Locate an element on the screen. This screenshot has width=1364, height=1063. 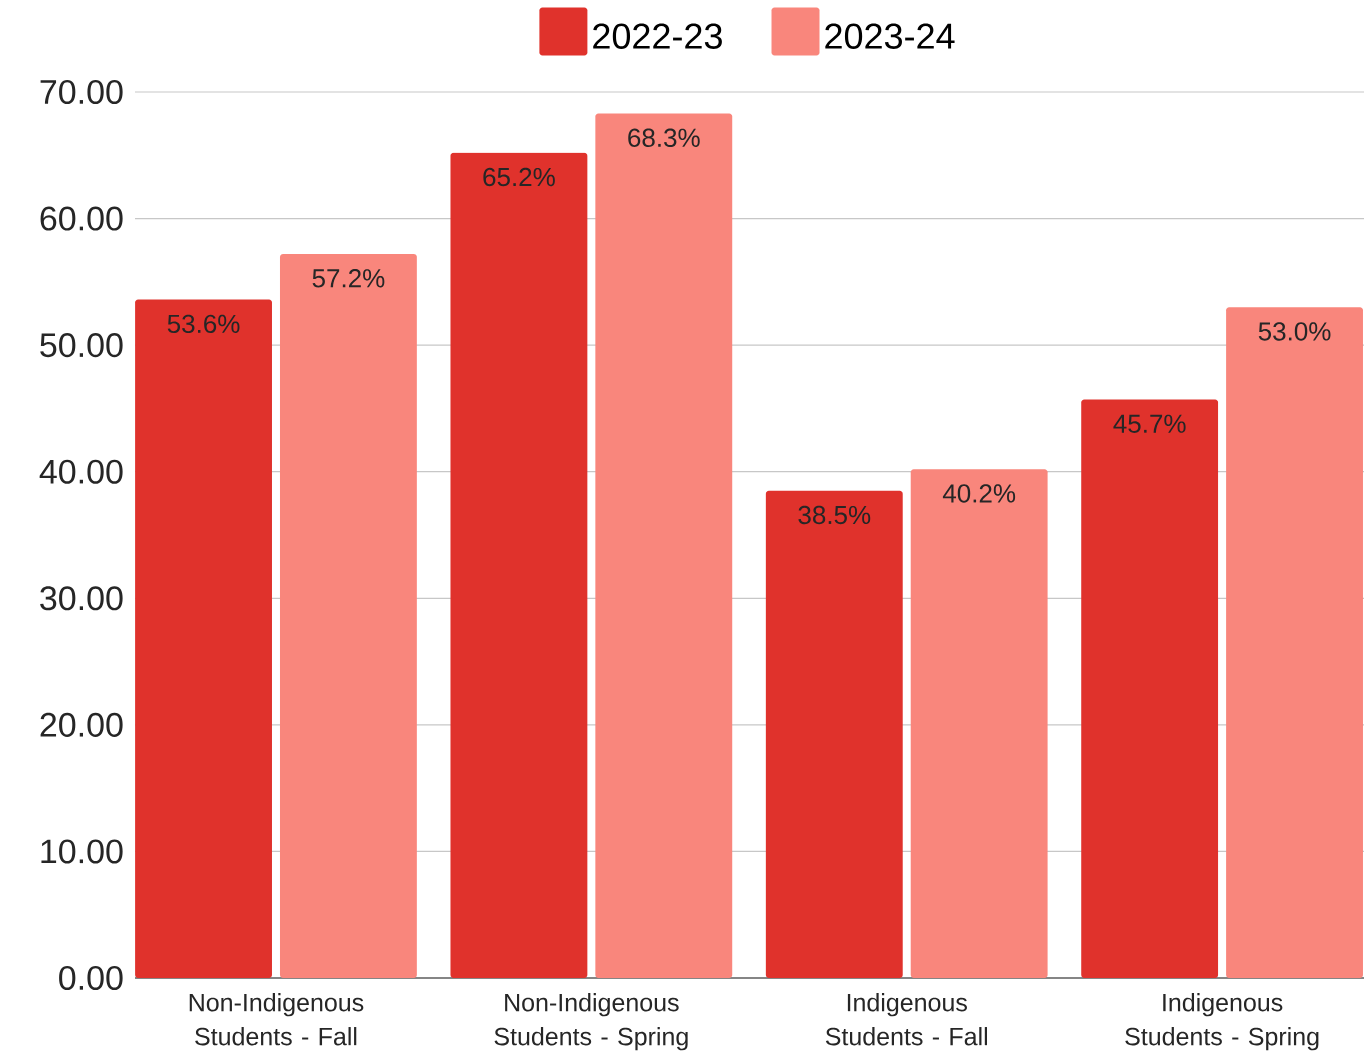
legend-label: 2022-23 is located at coordinates (657, 36).